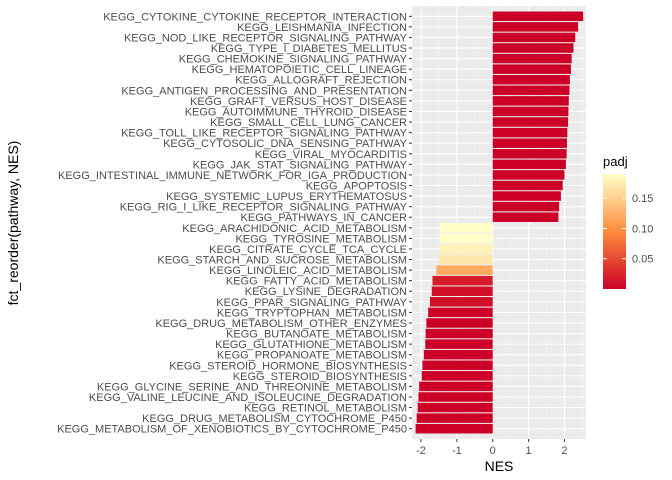  Describe the element at coordinates (311, 345) in the screenshot. I see `y-tick-label: KEGG_GLUTATHIONE_METABOLISM` at that location.